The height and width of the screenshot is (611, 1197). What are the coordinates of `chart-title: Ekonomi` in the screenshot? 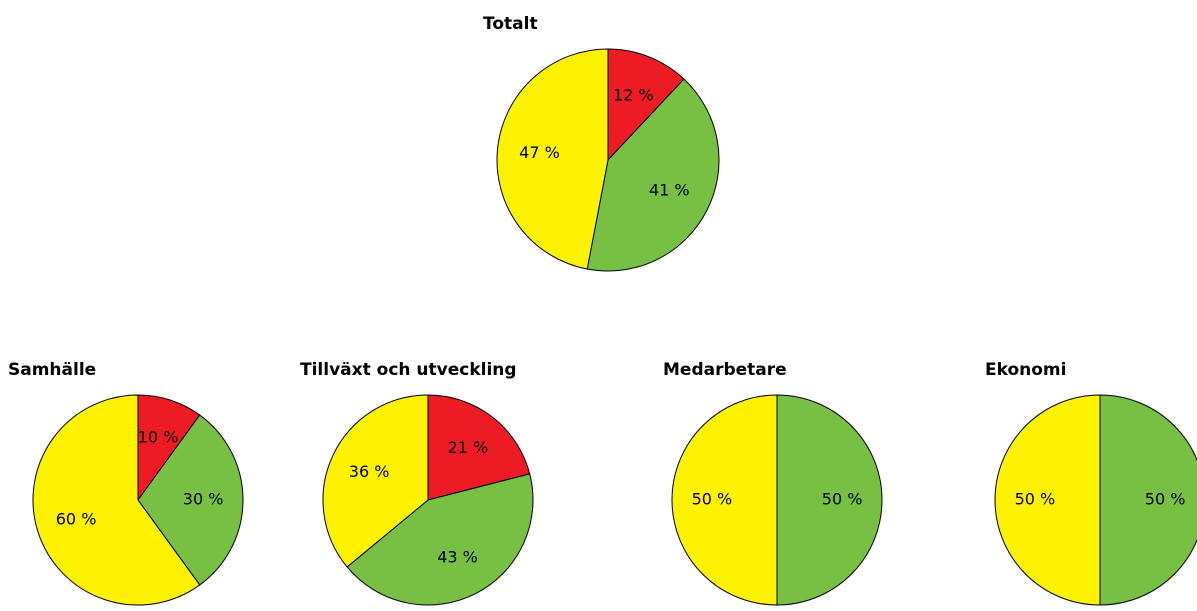 It's located at (1025, 370).